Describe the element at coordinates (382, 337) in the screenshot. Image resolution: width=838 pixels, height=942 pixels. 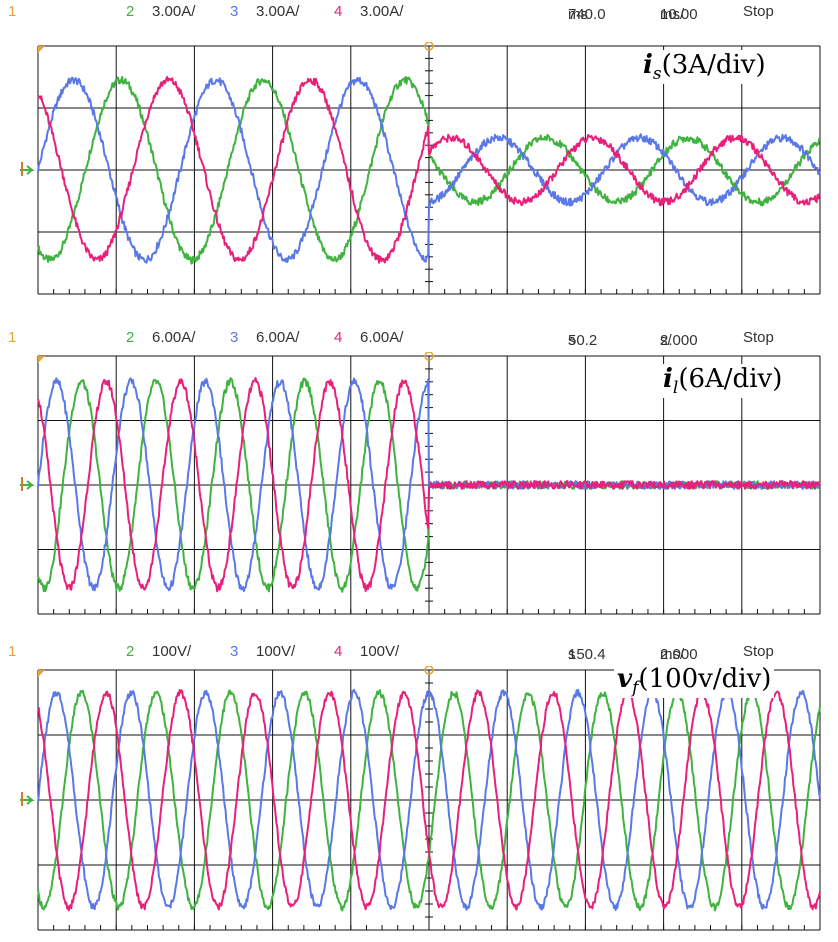
I see `channel-4-scale: 6.00A/` at that location.